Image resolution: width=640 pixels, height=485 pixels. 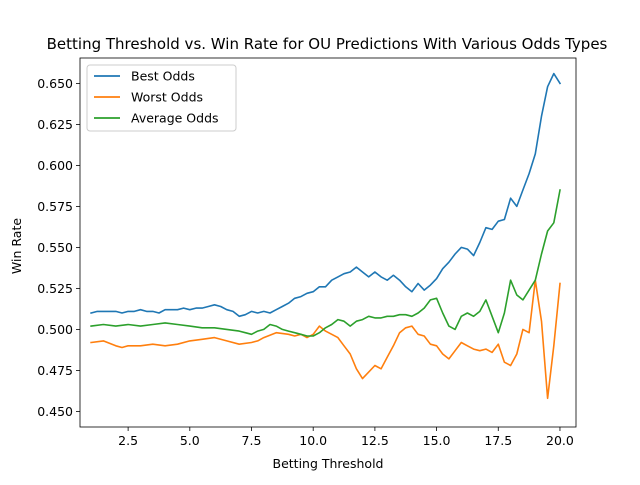 I want to click on y-tick-label: 0.650, so click(x=55, y=83).